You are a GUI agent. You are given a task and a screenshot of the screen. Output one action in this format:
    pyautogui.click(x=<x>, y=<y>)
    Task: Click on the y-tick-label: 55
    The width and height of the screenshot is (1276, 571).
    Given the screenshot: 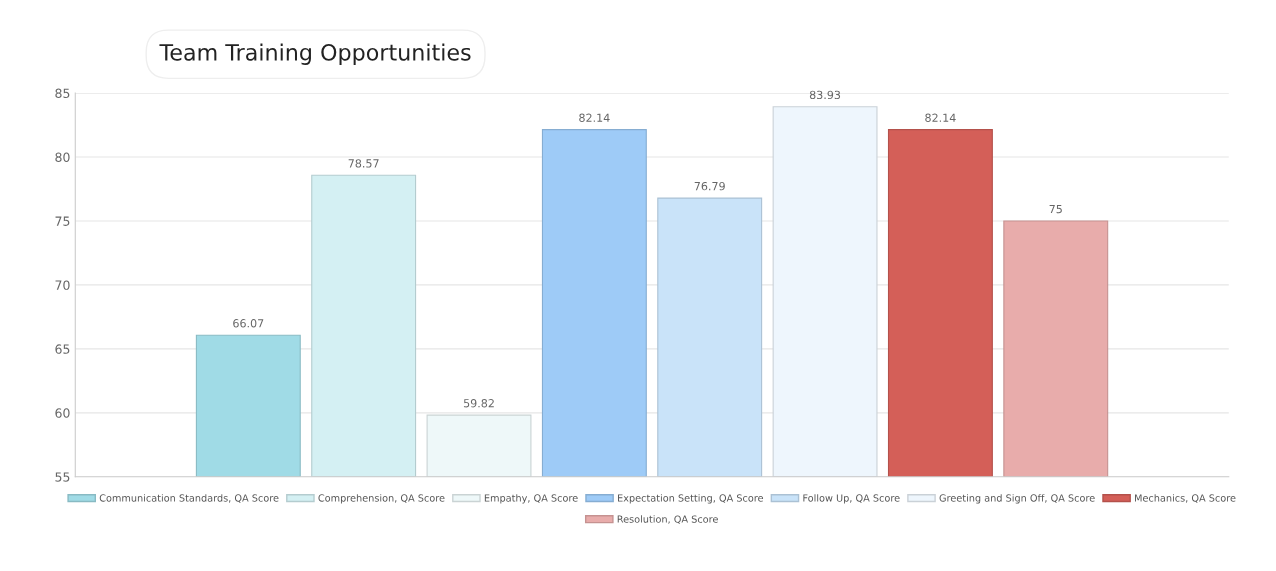 What is the action you would take?
    pyautogui.click(x=62, y=477)
    